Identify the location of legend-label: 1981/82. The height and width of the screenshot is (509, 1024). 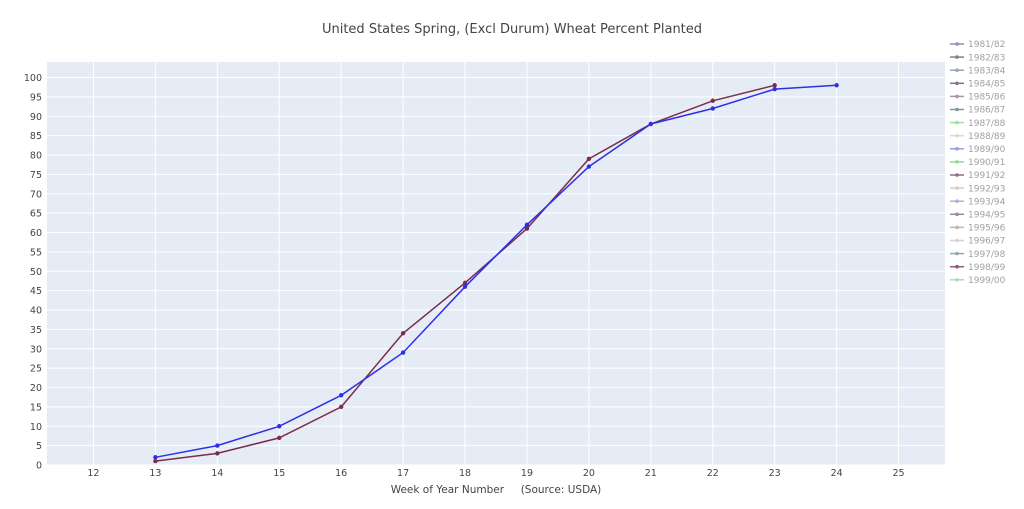
(986, 45).